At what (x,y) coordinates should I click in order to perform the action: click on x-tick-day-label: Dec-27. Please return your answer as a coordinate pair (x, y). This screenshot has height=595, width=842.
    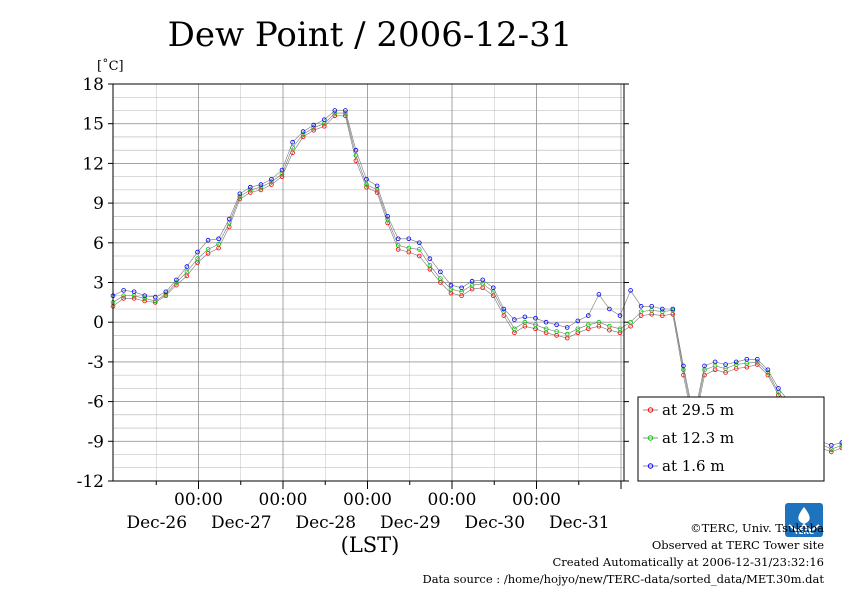
    Looking at the image, I should click on (241, 523).